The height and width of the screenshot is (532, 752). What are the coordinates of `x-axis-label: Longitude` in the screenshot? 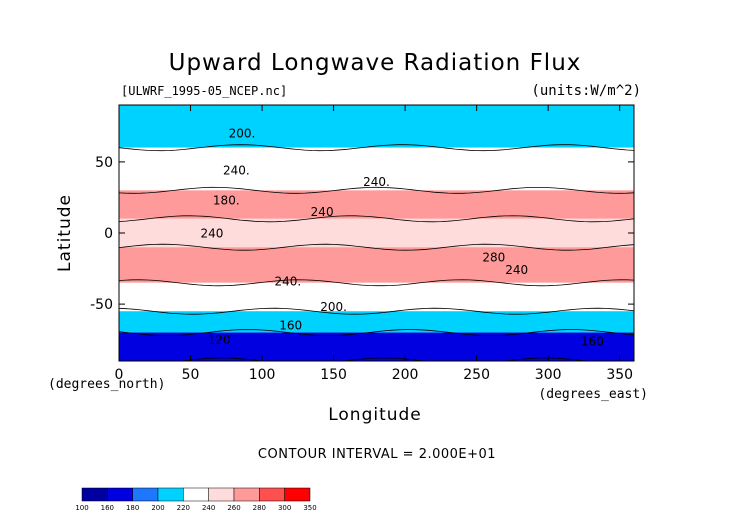 It's located at (375, 415).